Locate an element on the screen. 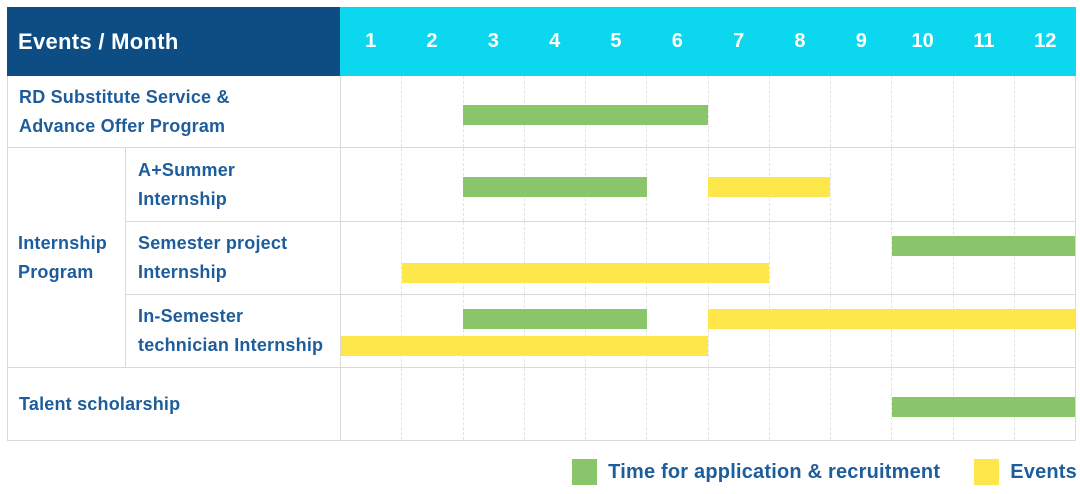 The image size is (1080, 494). legend-item-recruitment: Time for application & recruitment is located at coordinates (756, 472).